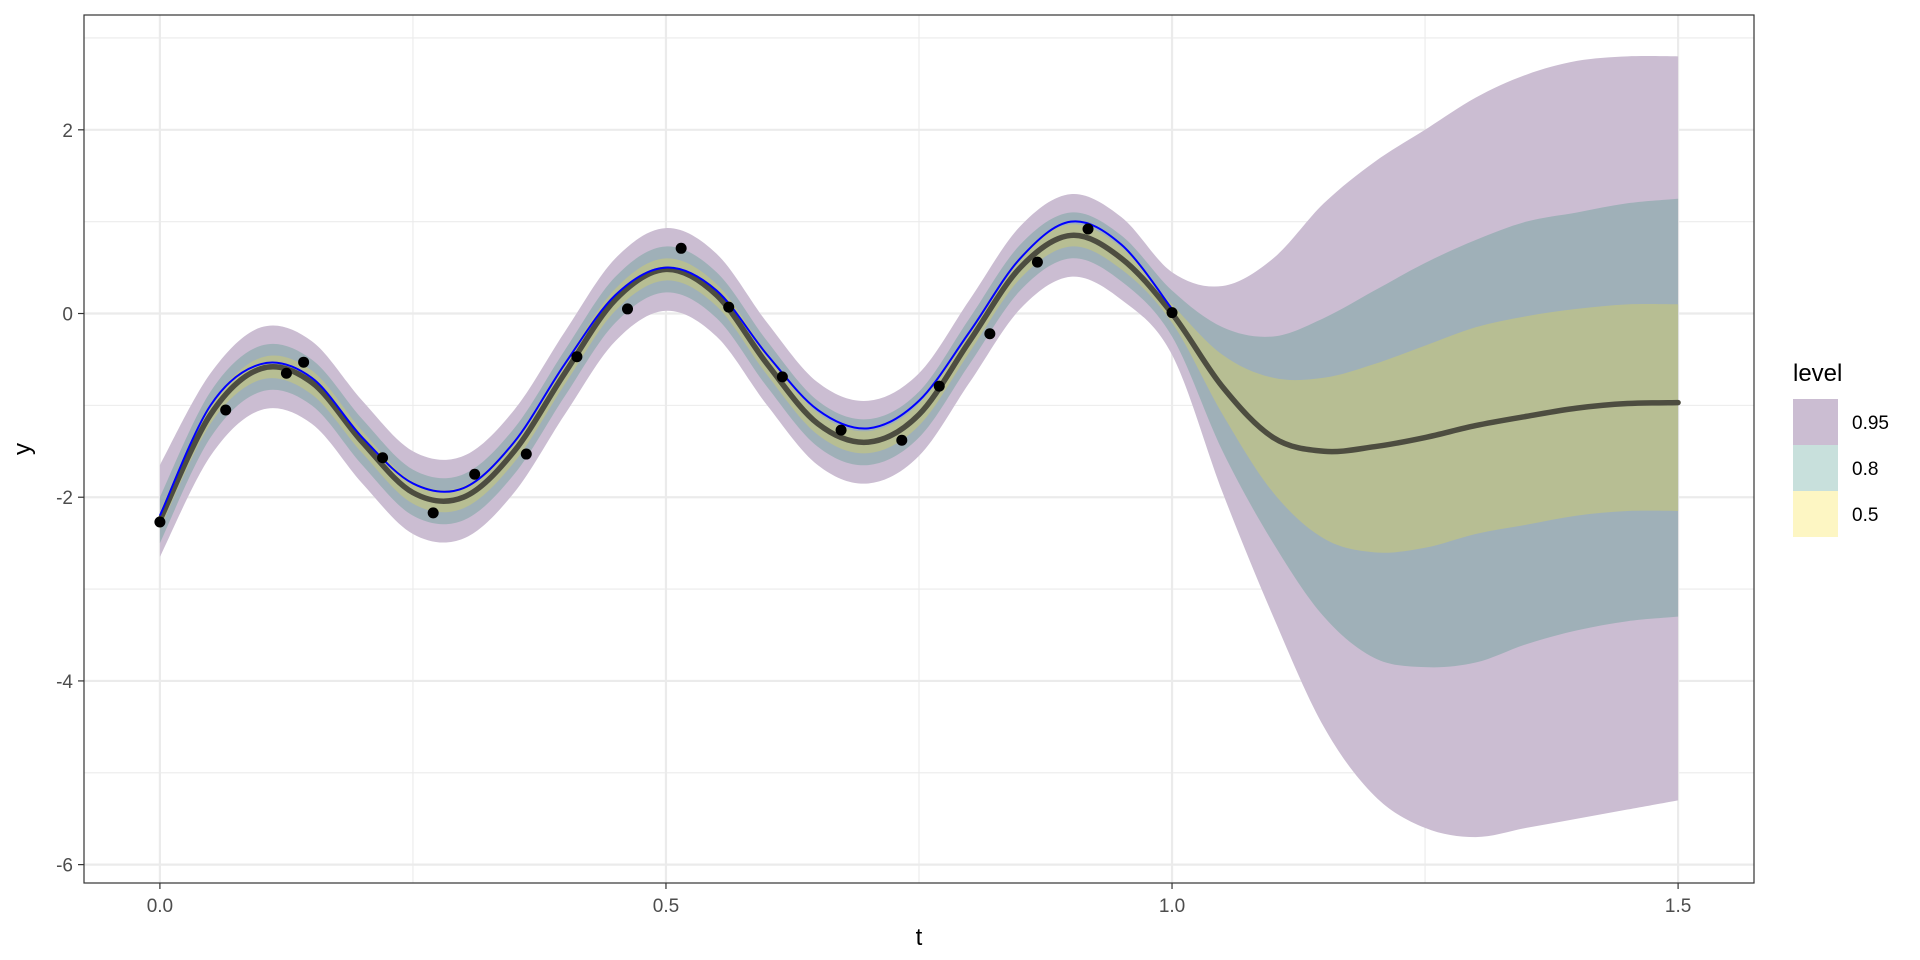 This screenshot has width=1920, height=960. What do you see at coordinates (666, 906) in the screenshot?
I see `x-tick-label: 0.5` at bounding box center [666, 906].